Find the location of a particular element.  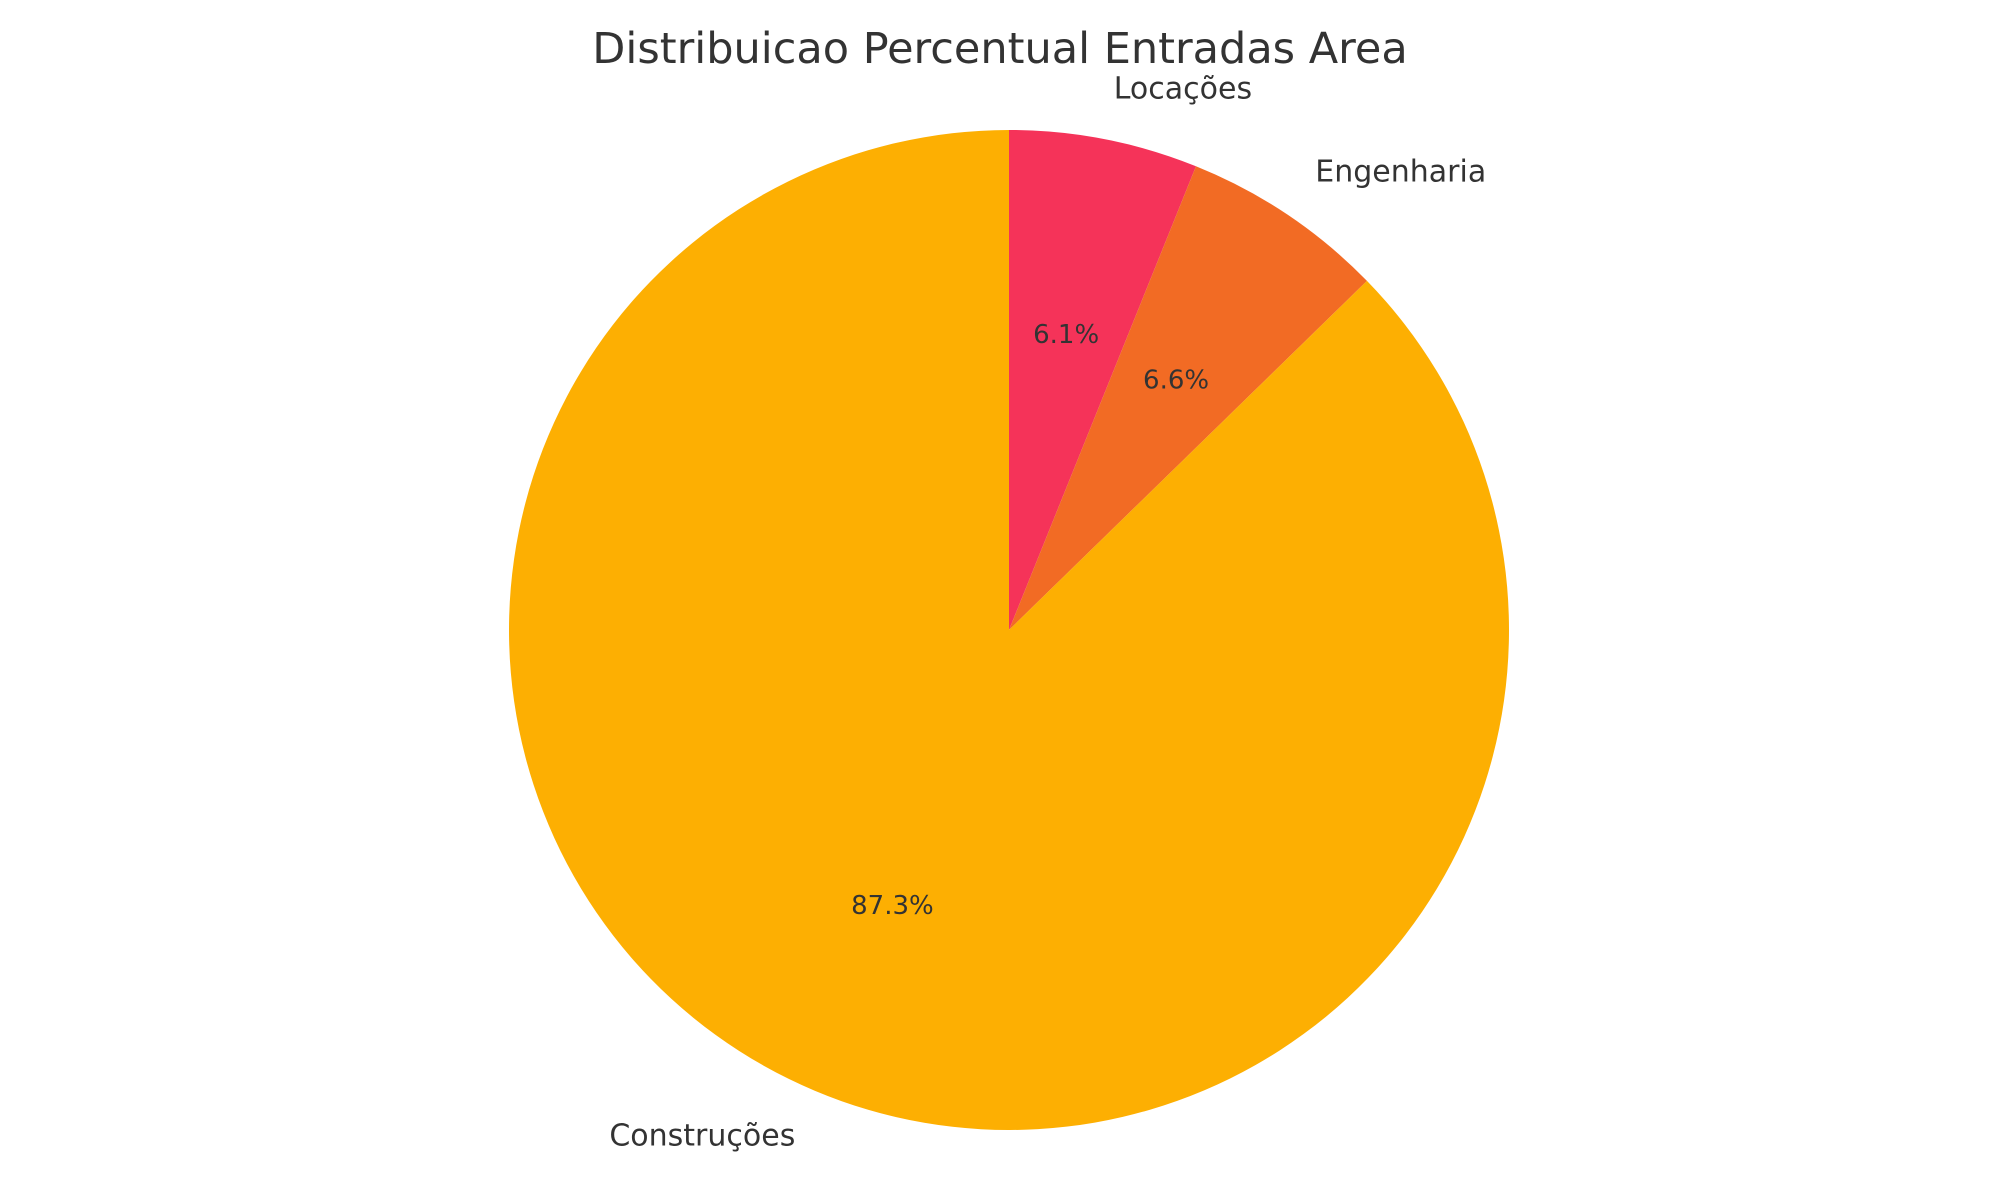

slice-label-engenharia: Engenharia is located at coordinates (1400, 172).